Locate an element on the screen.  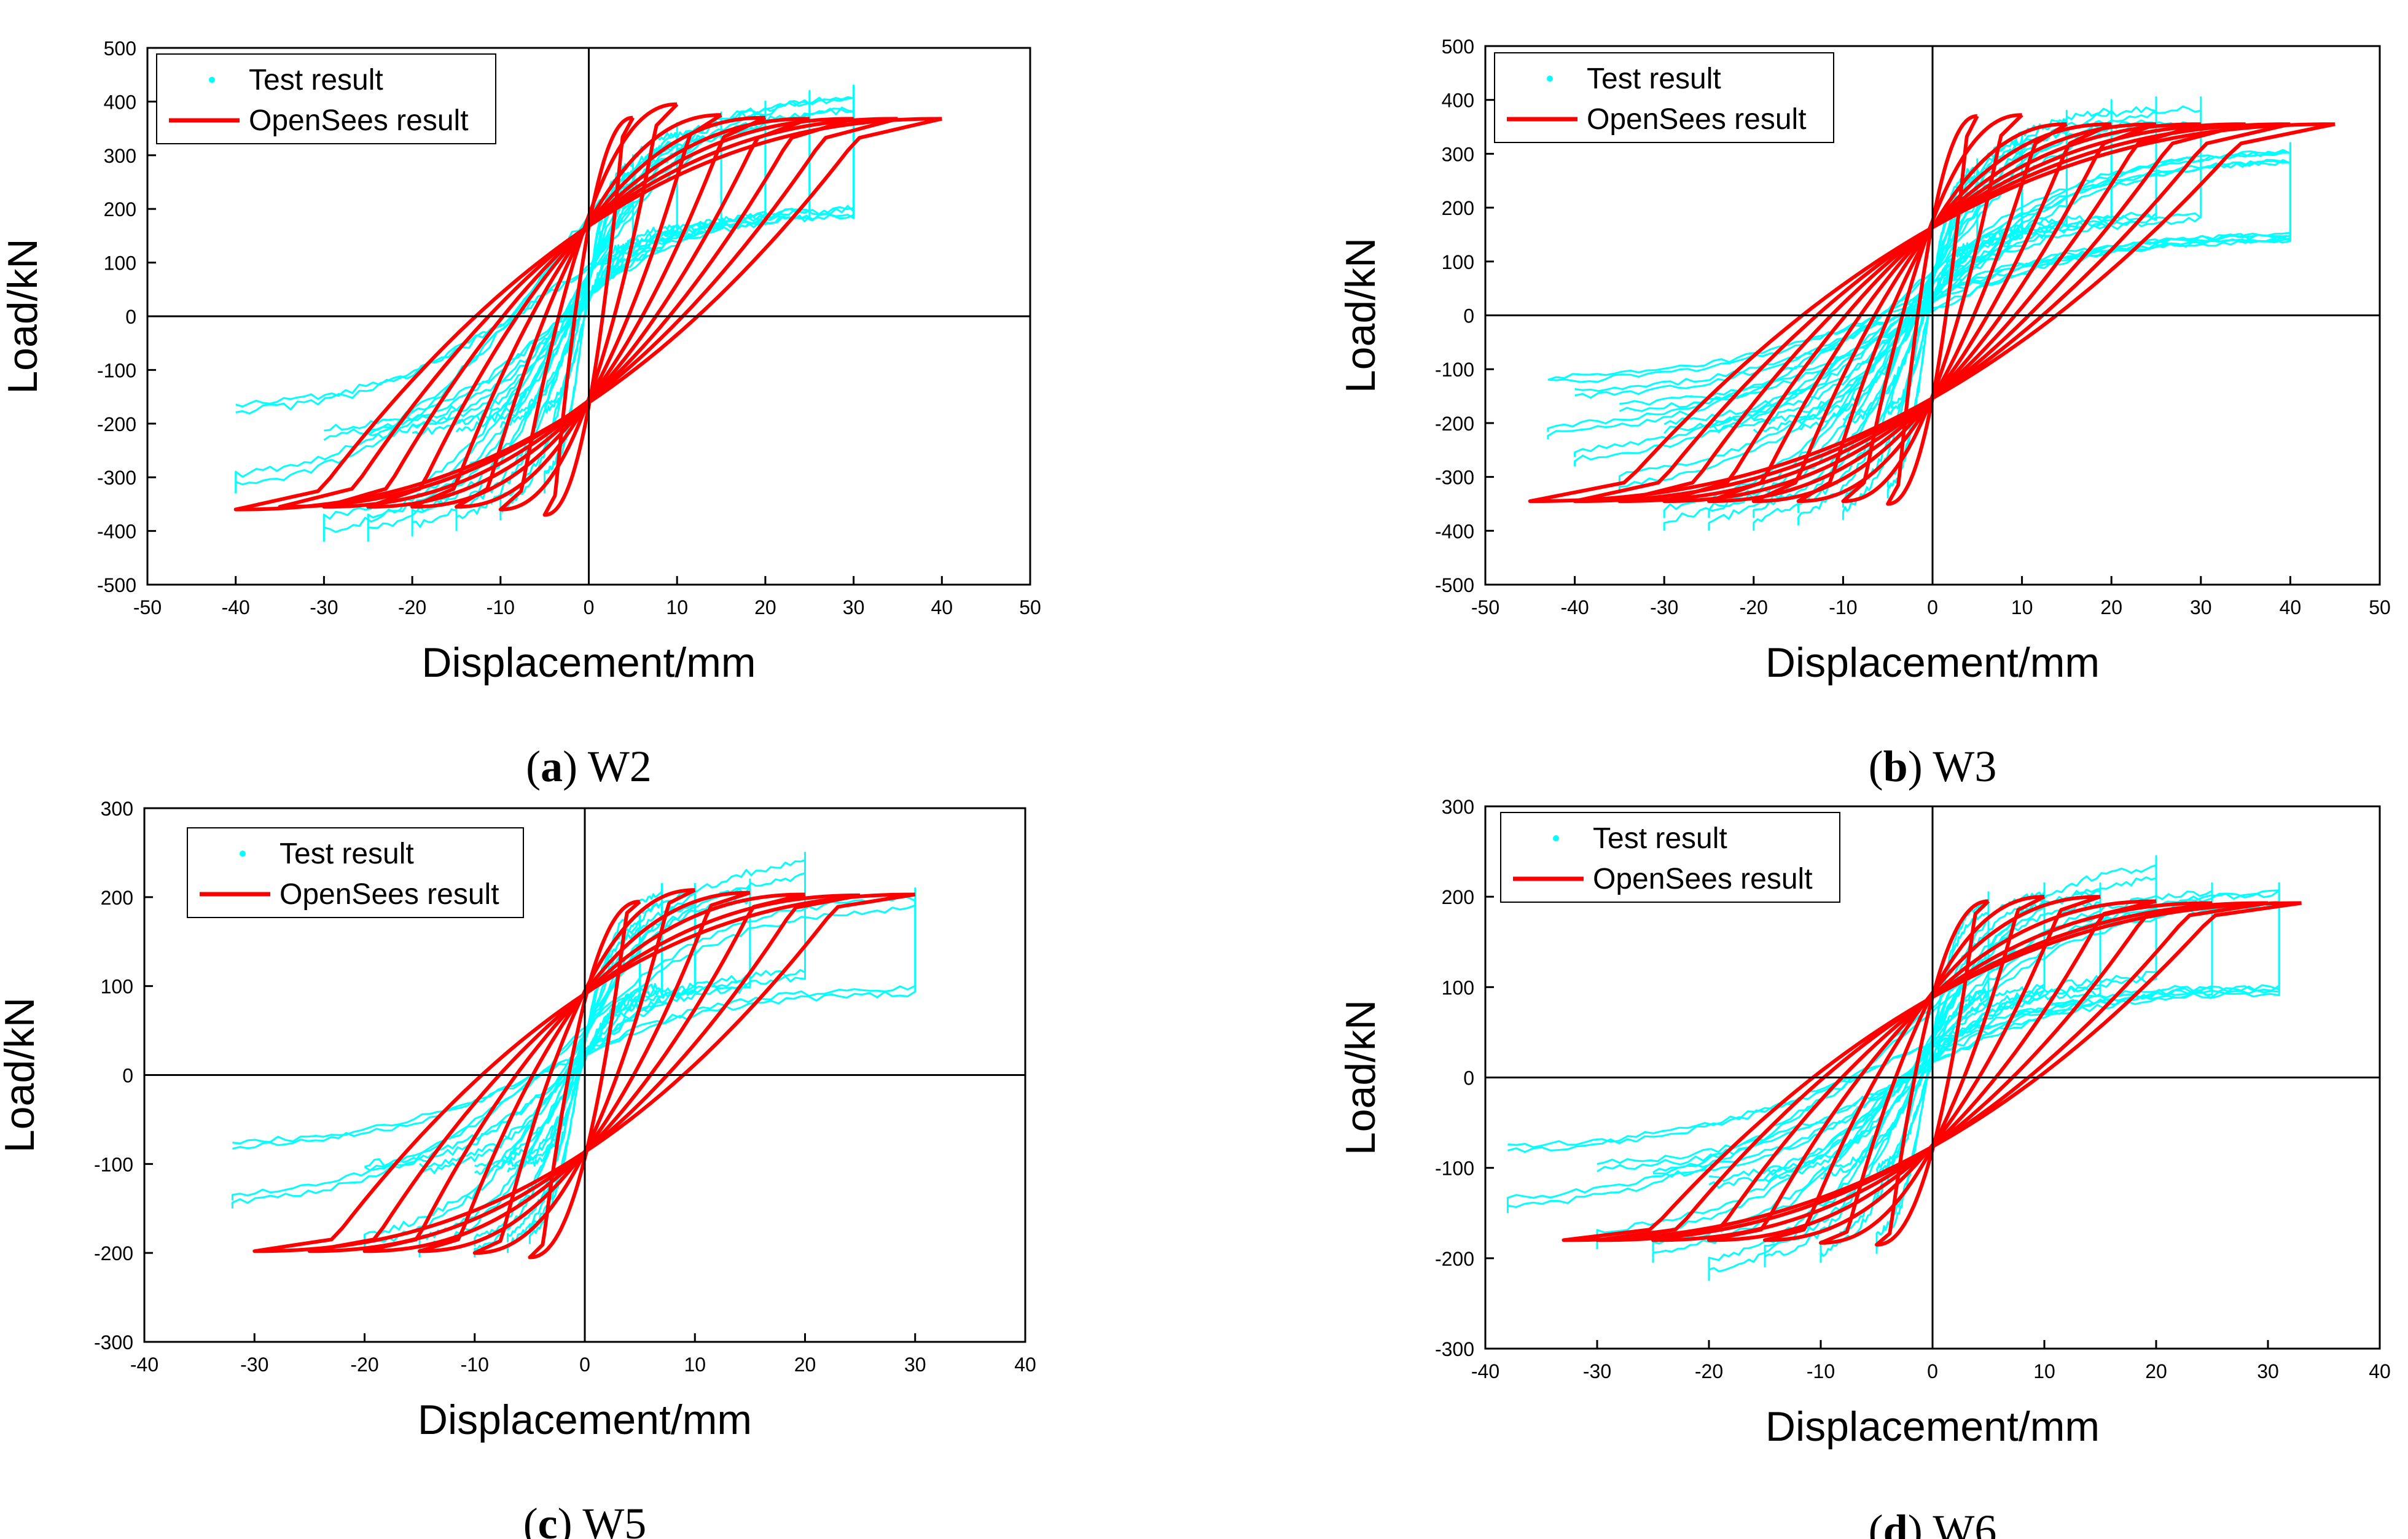
y-tick-label: 400 is located at coordinates (1458, 101).